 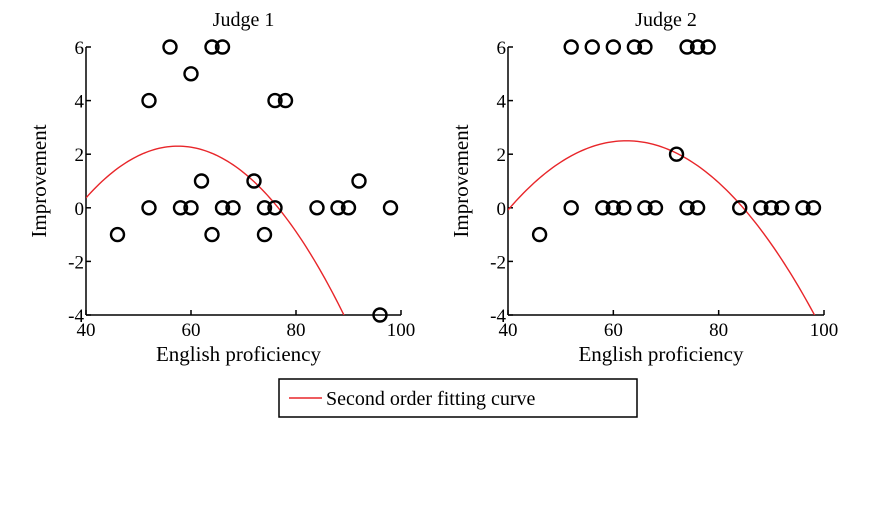 What do you see at coordinates (430, 399) in the screenshot?
I see `legend-label: Second order fitting curve` at bounding box center [430, 399].